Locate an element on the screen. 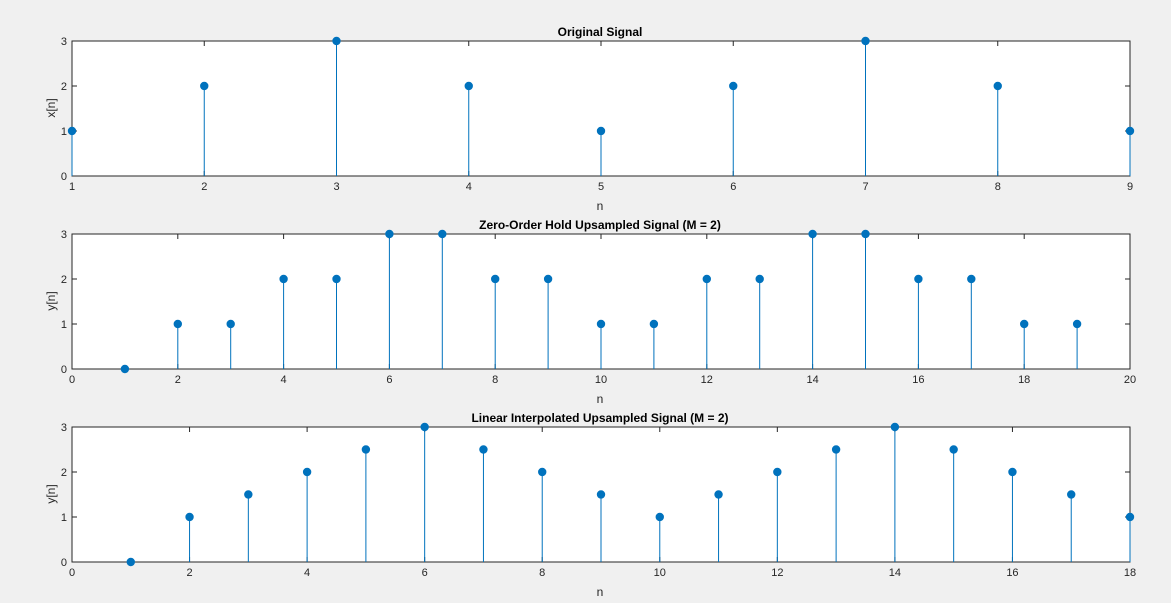 This screenshot has height=603, width=1171. x-tick-label: 5 is located at coordinates (601, 187).